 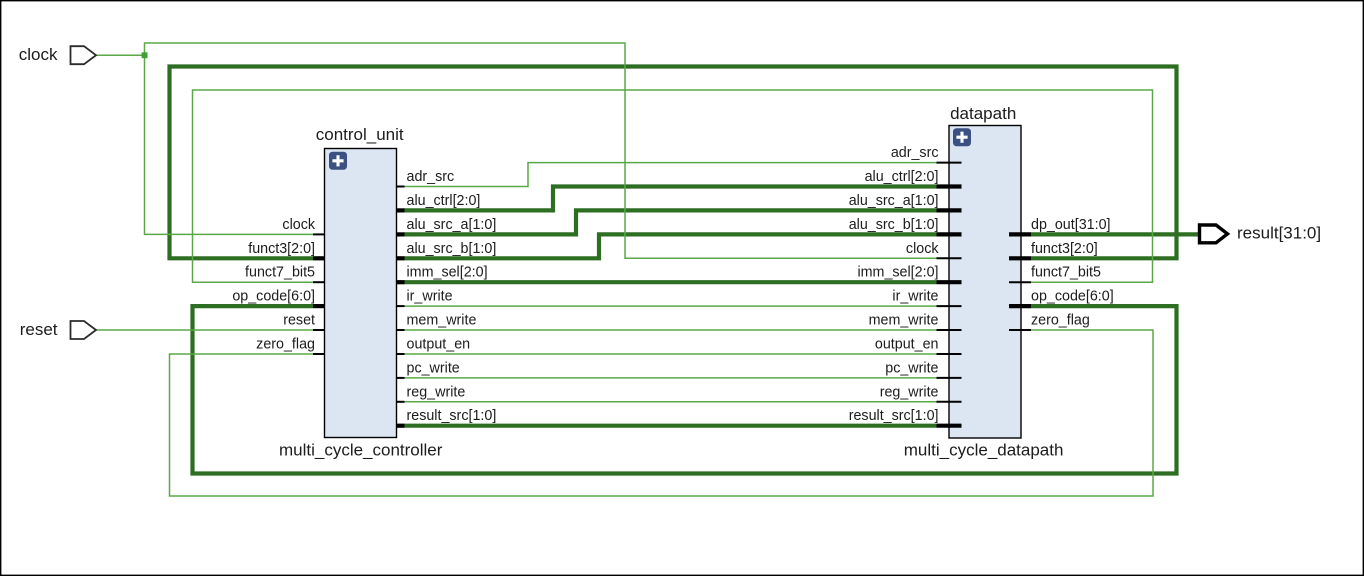 What do you see at coordinates (983, 113) in the screenshot?
I see `svg-text: datapath` at bounding box center [983, 113].